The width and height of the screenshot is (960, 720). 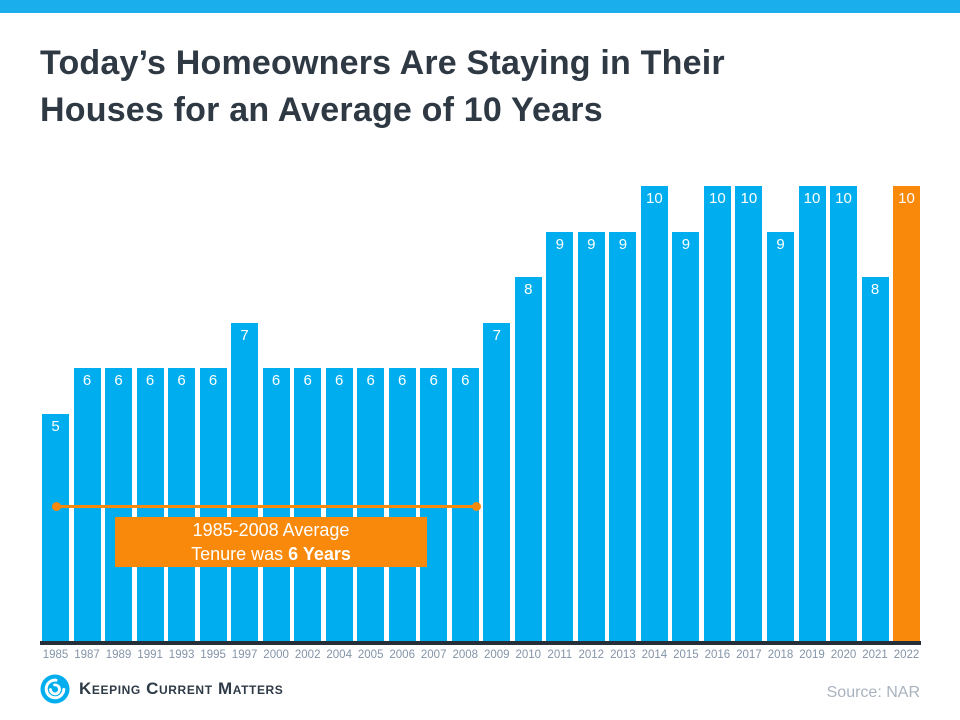 I want to click on bar-2009: 7, so click(x=497, y=481).